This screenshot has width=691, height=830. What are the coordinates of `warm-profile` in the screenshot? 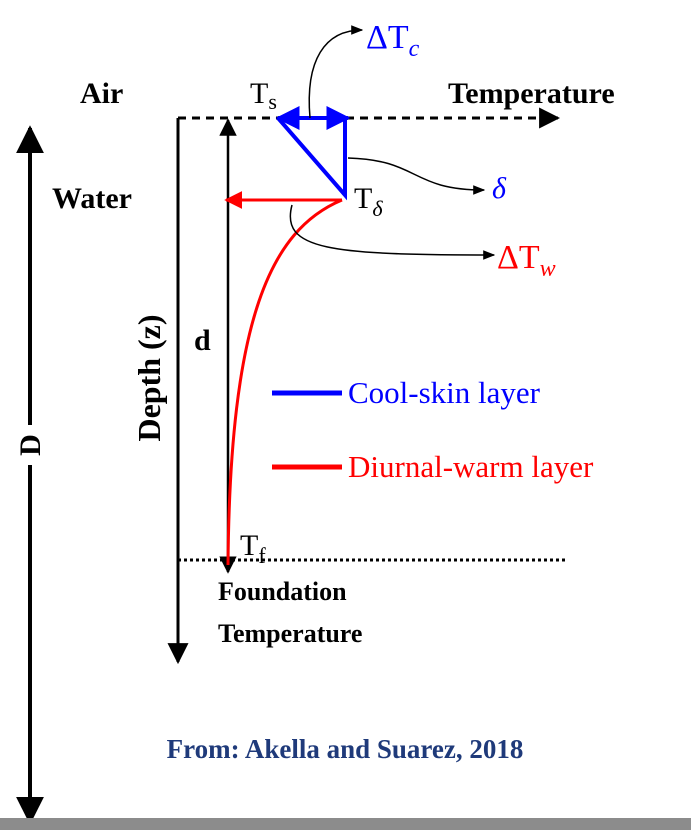 It's located at (284, 382).